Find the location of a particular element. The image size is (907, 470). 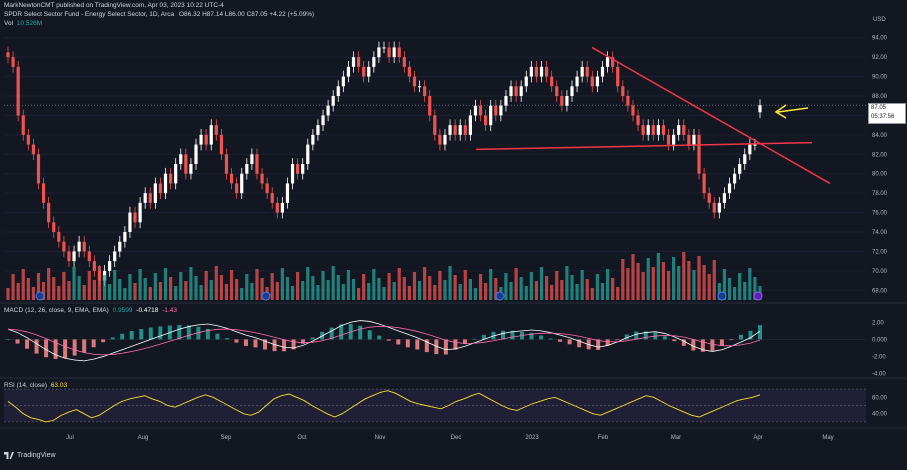

macd-label: MACD (12, 26, close, 9, EMA, EMA) is located at coordinates (56, 310).